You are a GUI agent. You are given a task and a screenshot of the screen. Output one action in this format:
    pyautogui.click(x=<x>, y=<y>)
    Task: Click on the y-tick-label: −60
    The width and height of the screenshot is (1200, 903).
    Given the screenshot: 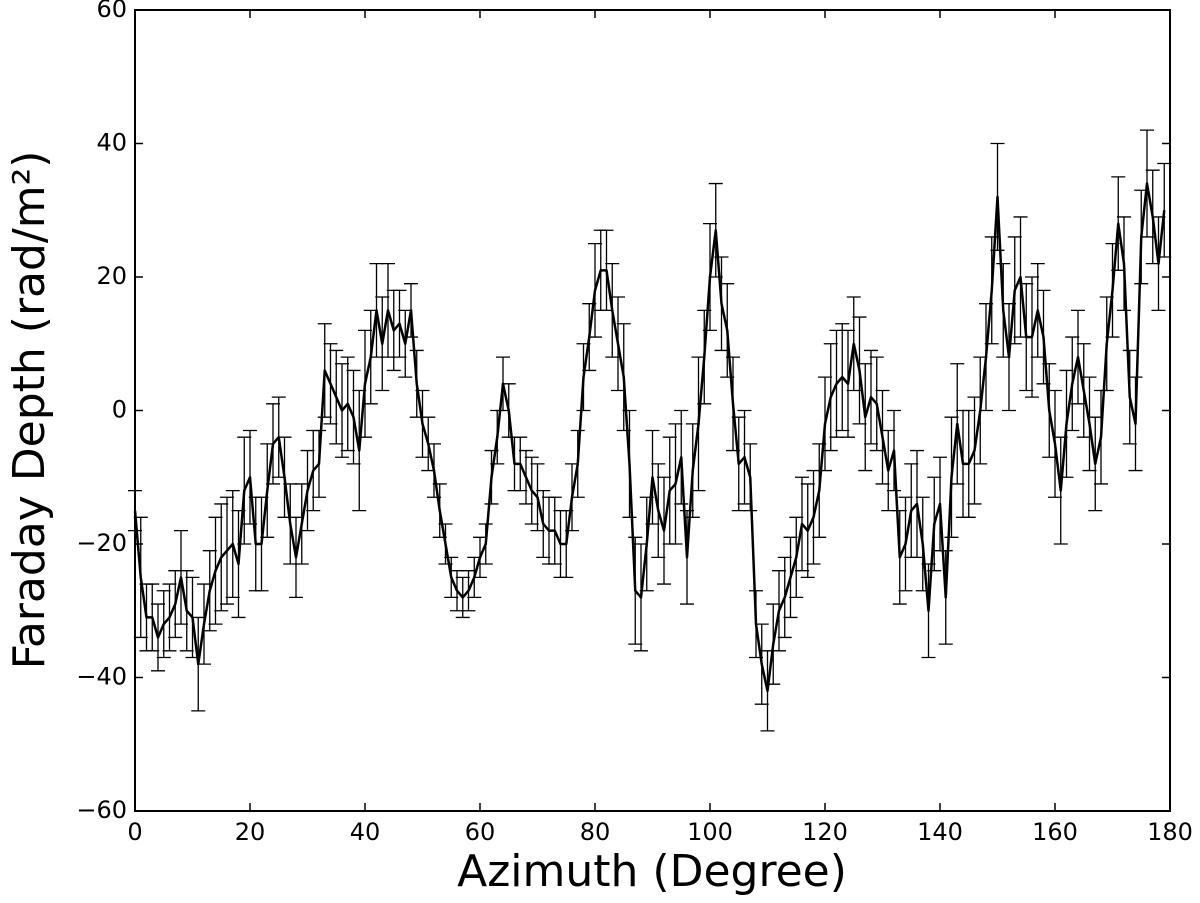 What is the action you would take?
    pyautogui.click(x=101, y=810)
    